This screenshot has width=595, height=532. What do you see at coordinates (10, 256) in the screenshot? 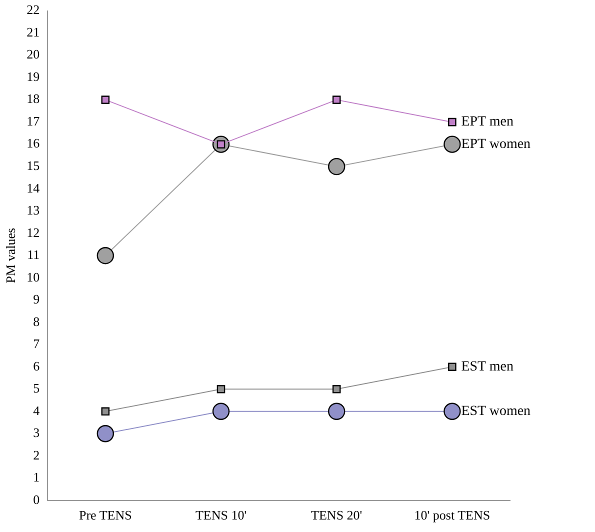
I see `y-axis-title: PM values` at bounding box center [10, 256].